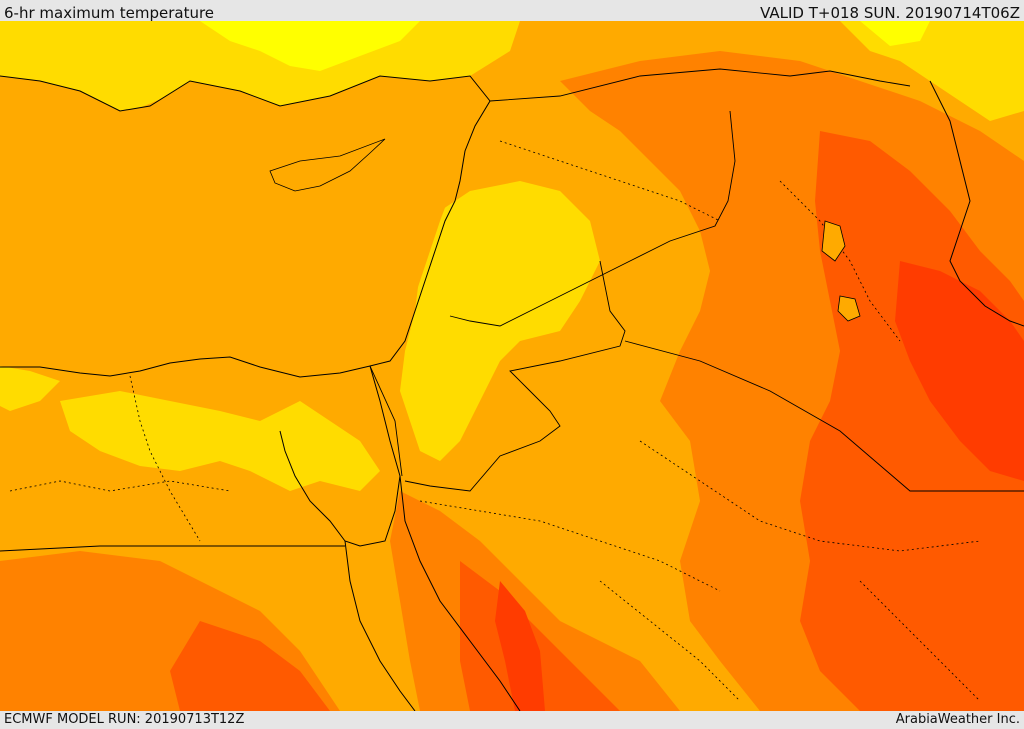 Image resolution: width=1024 pixels, height=729 pixels. Describe the element at coordinates (310, 46) in the screenshot. I see `temp-zone-north-brightyellow` at that location.